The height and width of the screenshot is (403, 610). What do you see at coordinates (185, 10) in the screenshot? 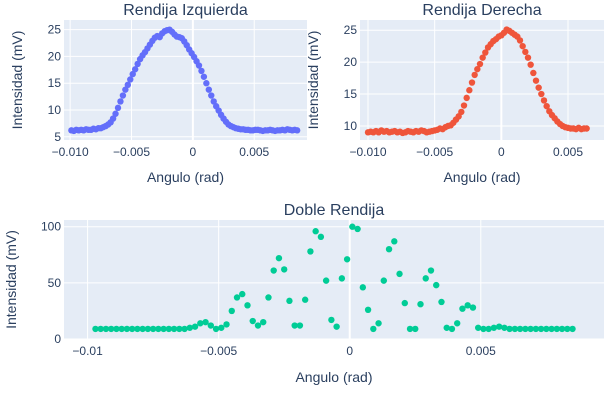
I see `chart-title: Rendija Izquierda` at bounding box center [185, 10].